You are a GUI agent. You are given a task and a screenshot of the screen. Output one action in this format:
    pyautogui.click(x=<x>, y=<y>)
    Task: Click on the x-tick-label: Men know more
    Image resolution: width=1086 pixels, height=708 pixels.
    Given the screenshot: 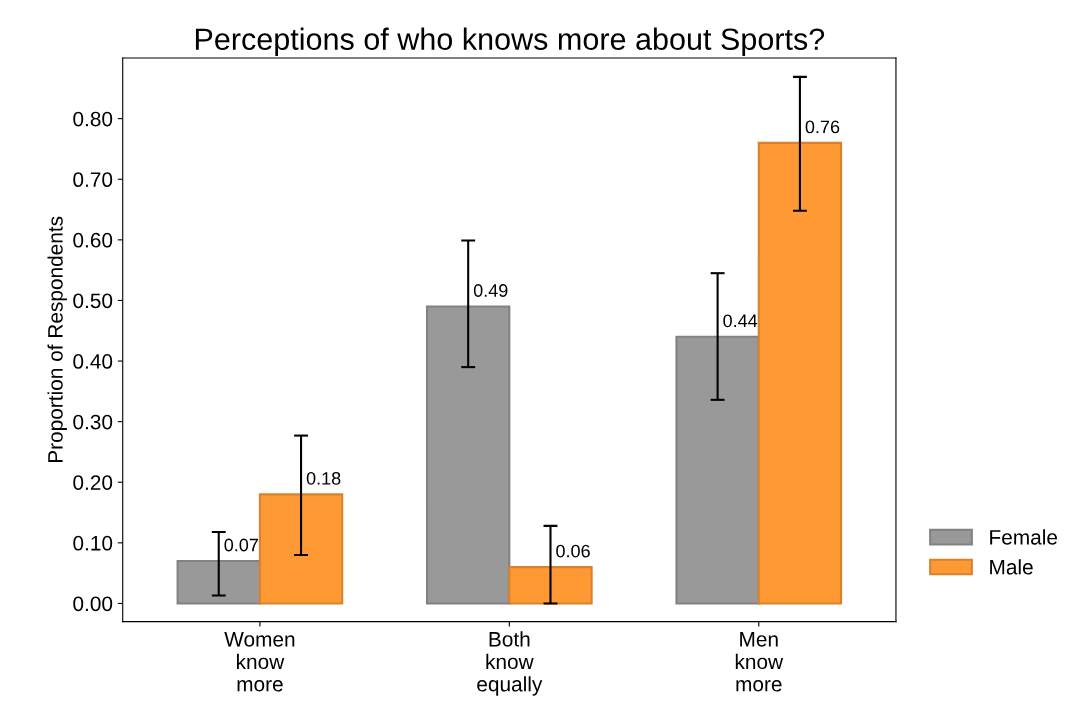 What is the action you would take?
    pyautogui.click(x=759, y=662)
    